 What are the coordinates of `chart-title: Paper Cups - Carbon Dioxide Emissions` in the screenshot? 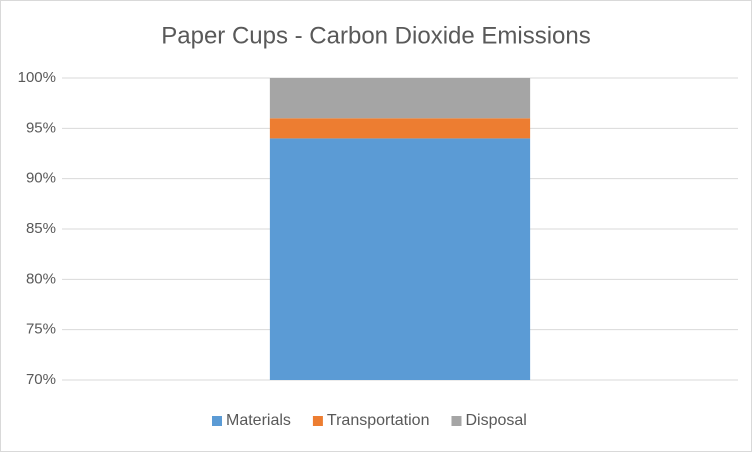 It's located at (376, 35).